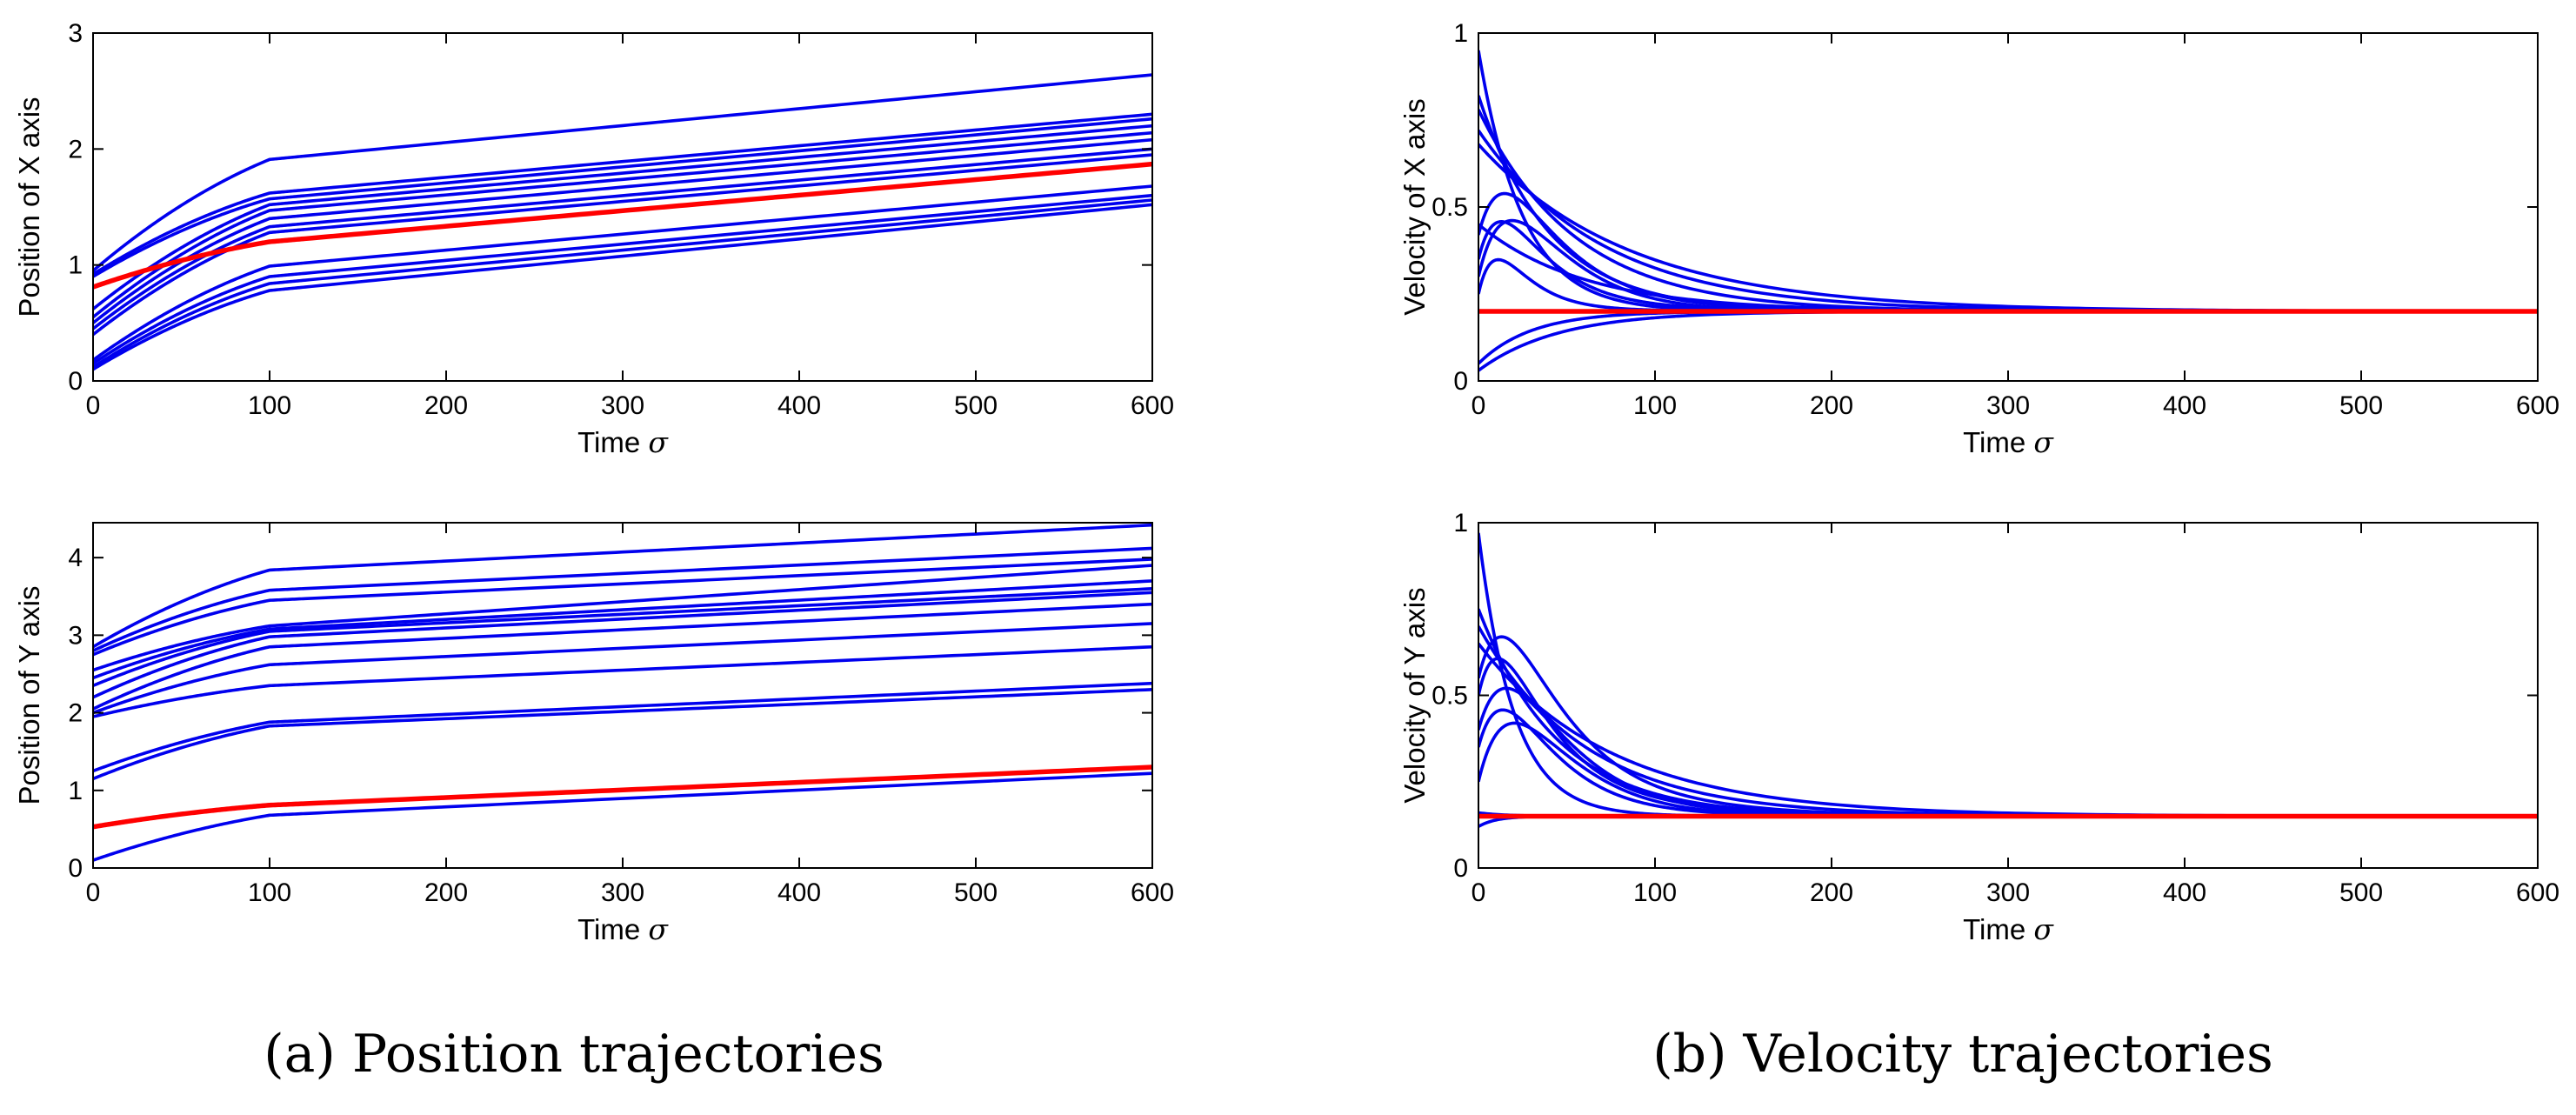 This screenshot has width=2576, height=1115. Describe the element at coordinates (574, 1054) in the screenshot. I see `caption-a: (a) Position trajectories` at that location.